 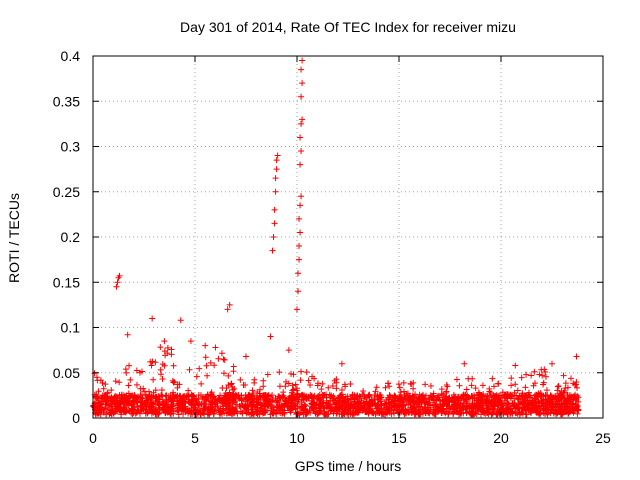 I want to click on x-tick-label: 10, so click(x=297, y=438).